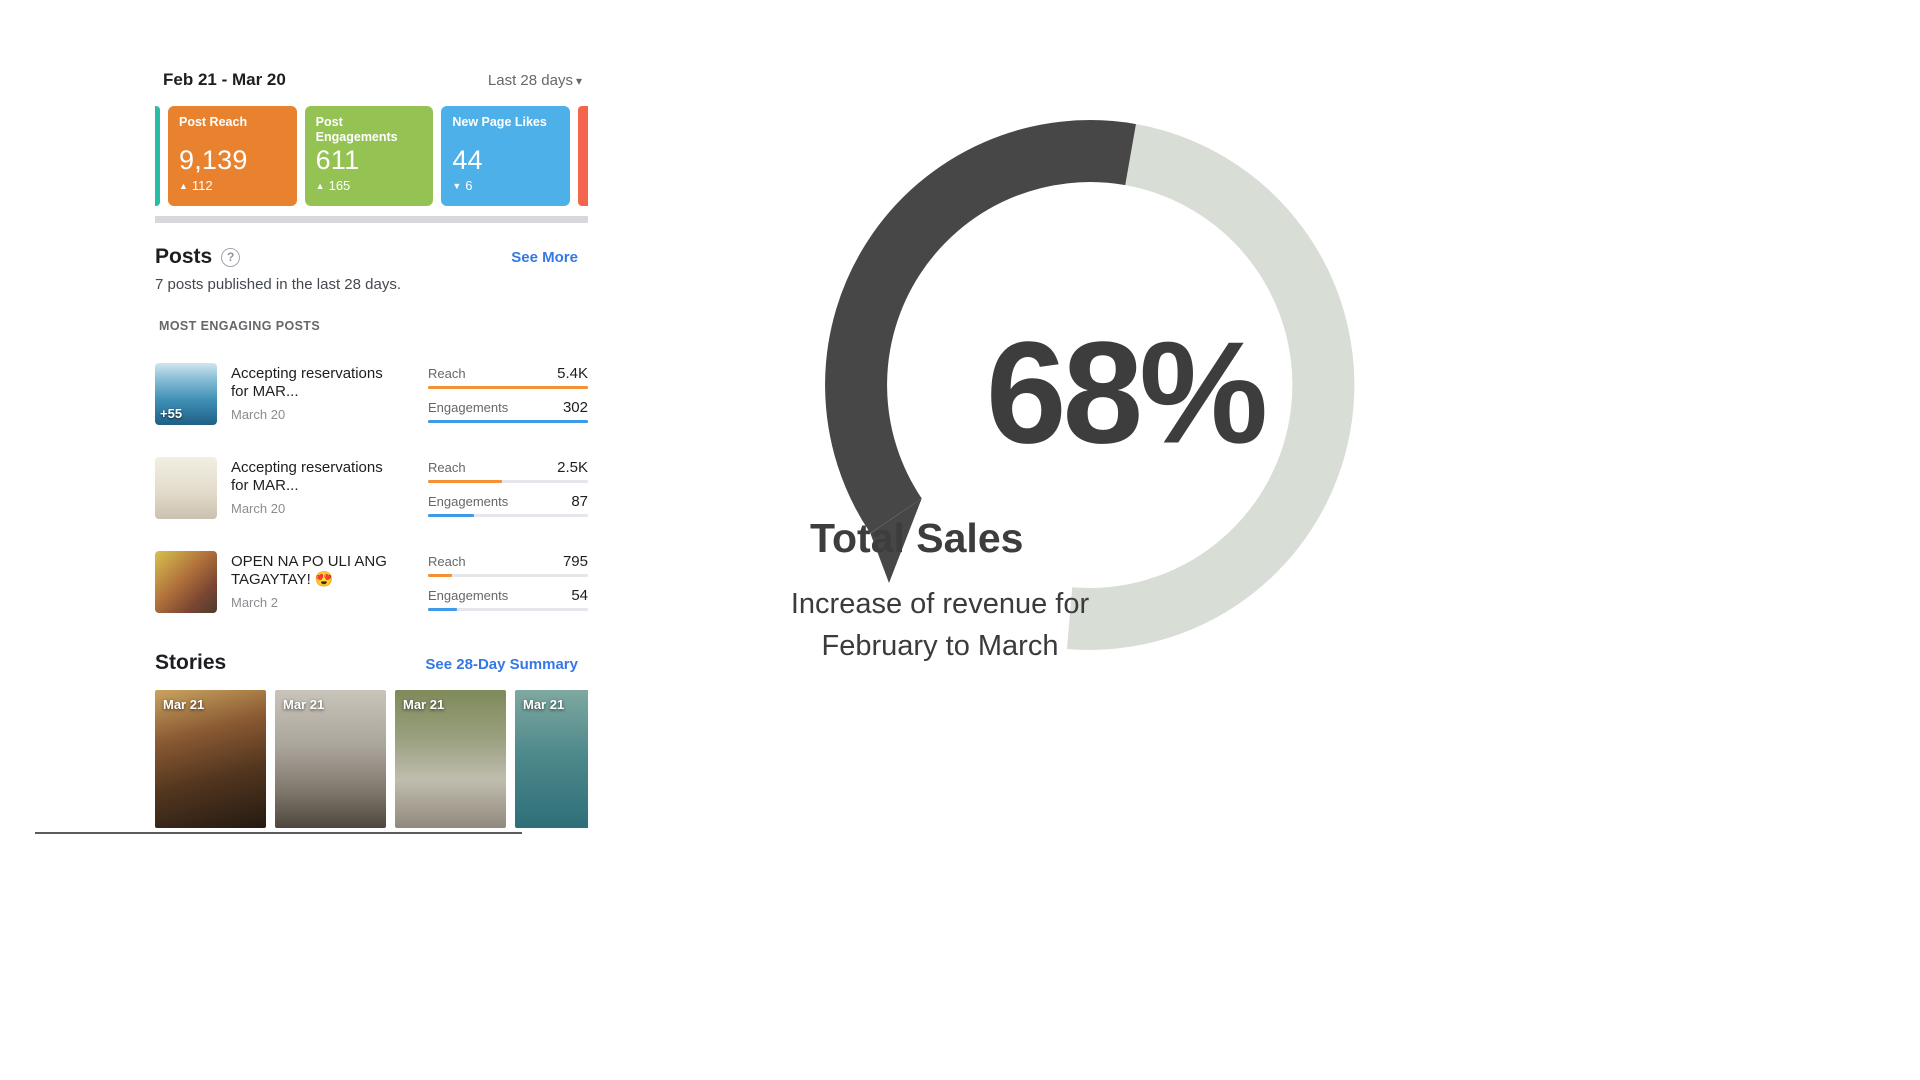  Describe the element at coordinates (186, 394) in the screenshot. I see `post-thumbnail: +55` at that location.